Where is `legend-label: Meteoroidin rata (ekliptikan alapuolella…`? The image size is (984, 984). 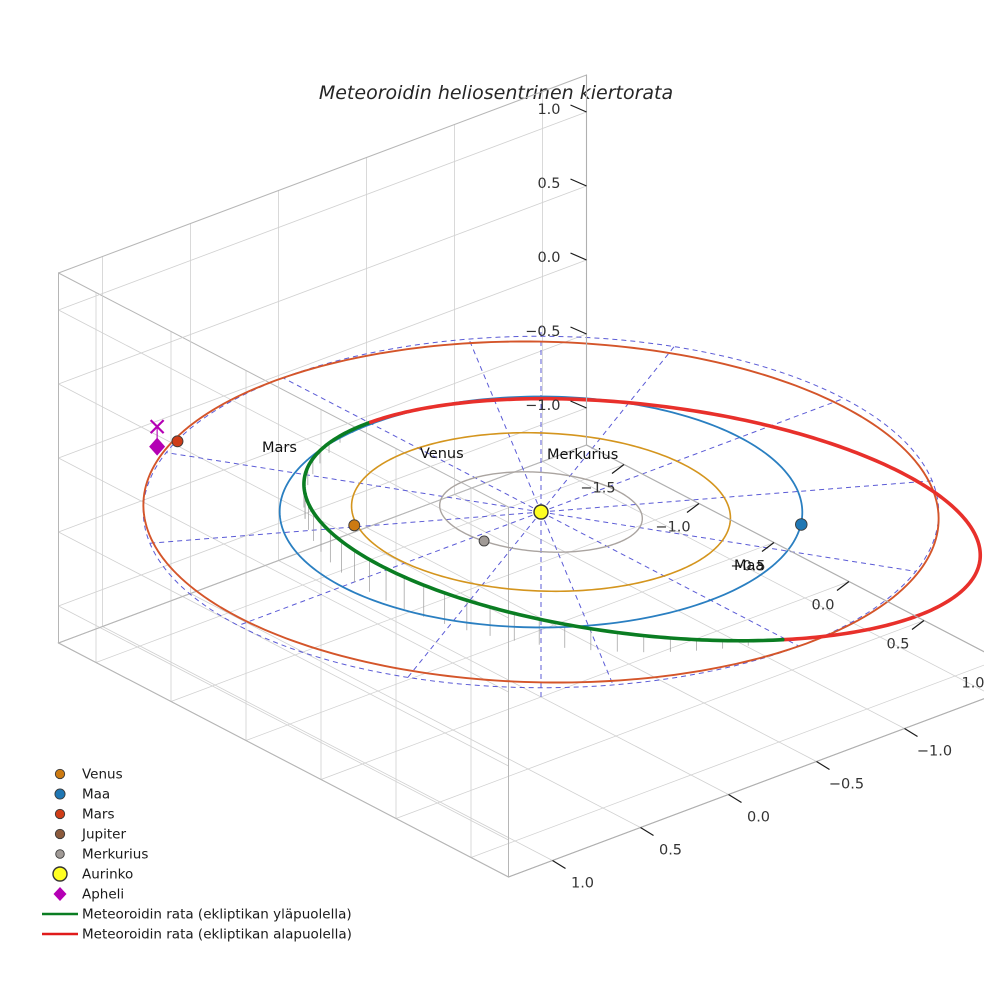 legend-label: Meteoroidin rata (ekliptikan alapuolella… is located at coordinates (217, 935).